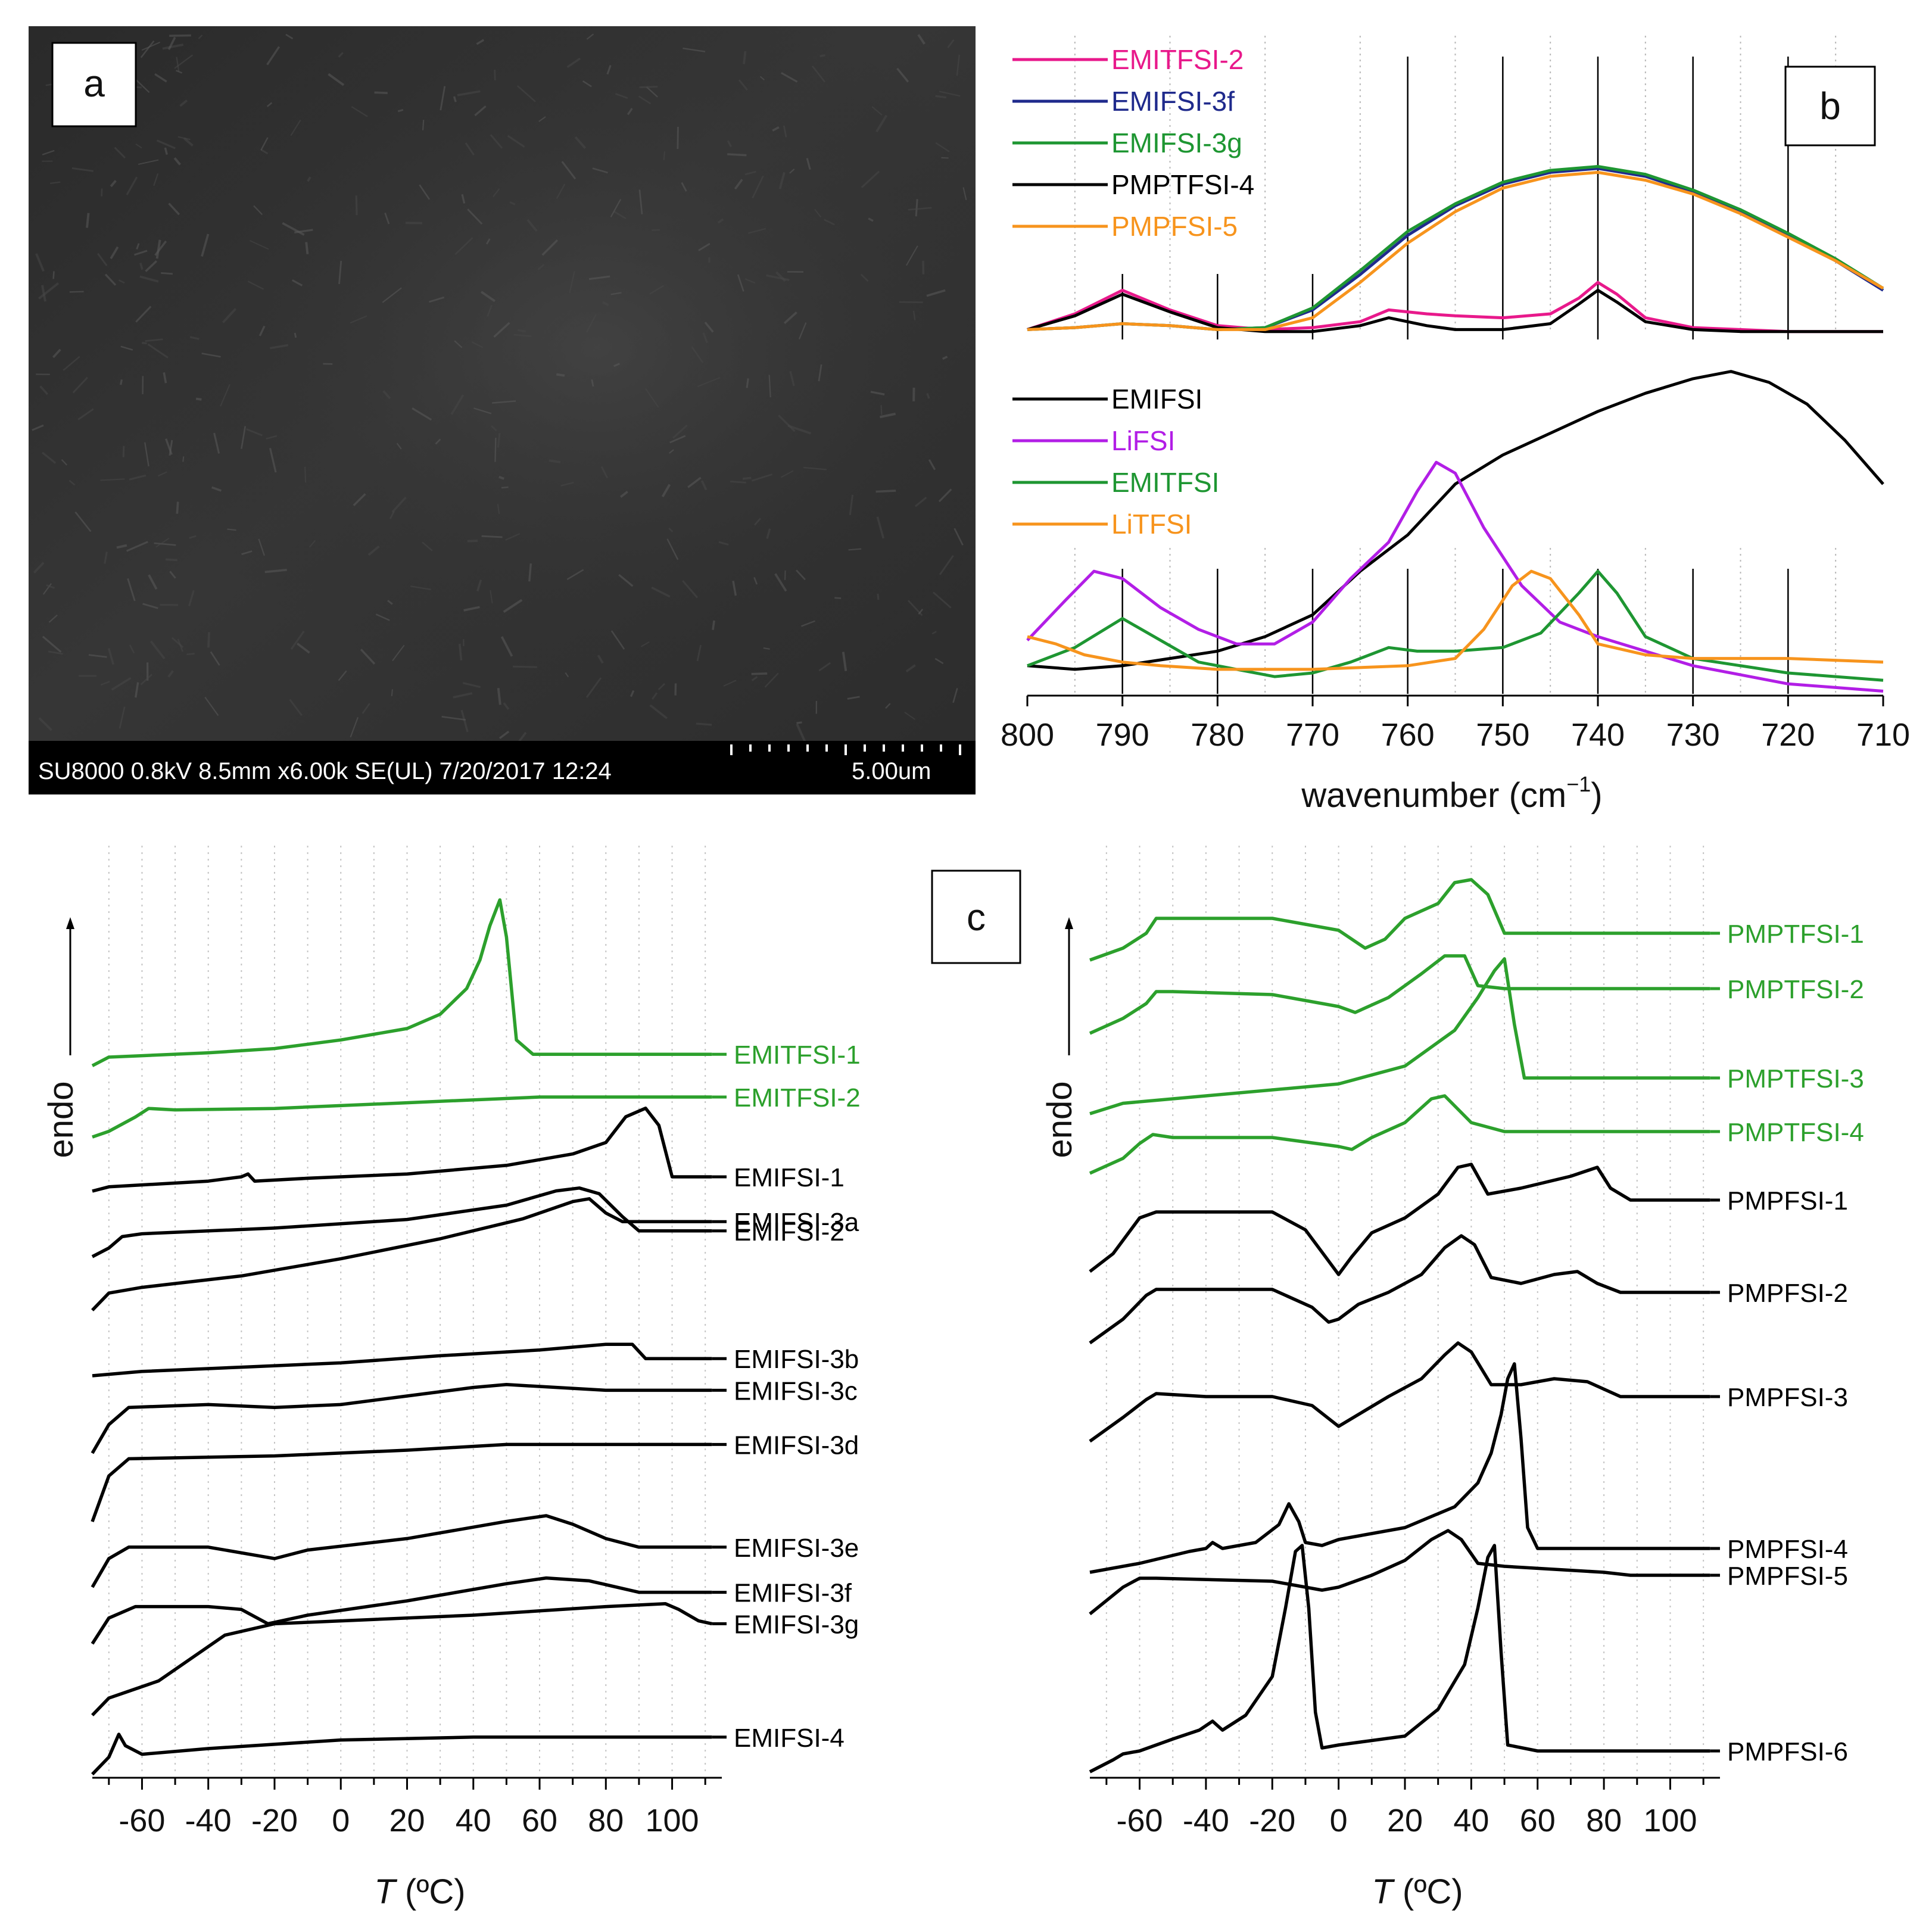 This screenshot has width=1932, height=1932. I want to click on dsc-series-label: PMPTFSI-2, so click(1795, 990).